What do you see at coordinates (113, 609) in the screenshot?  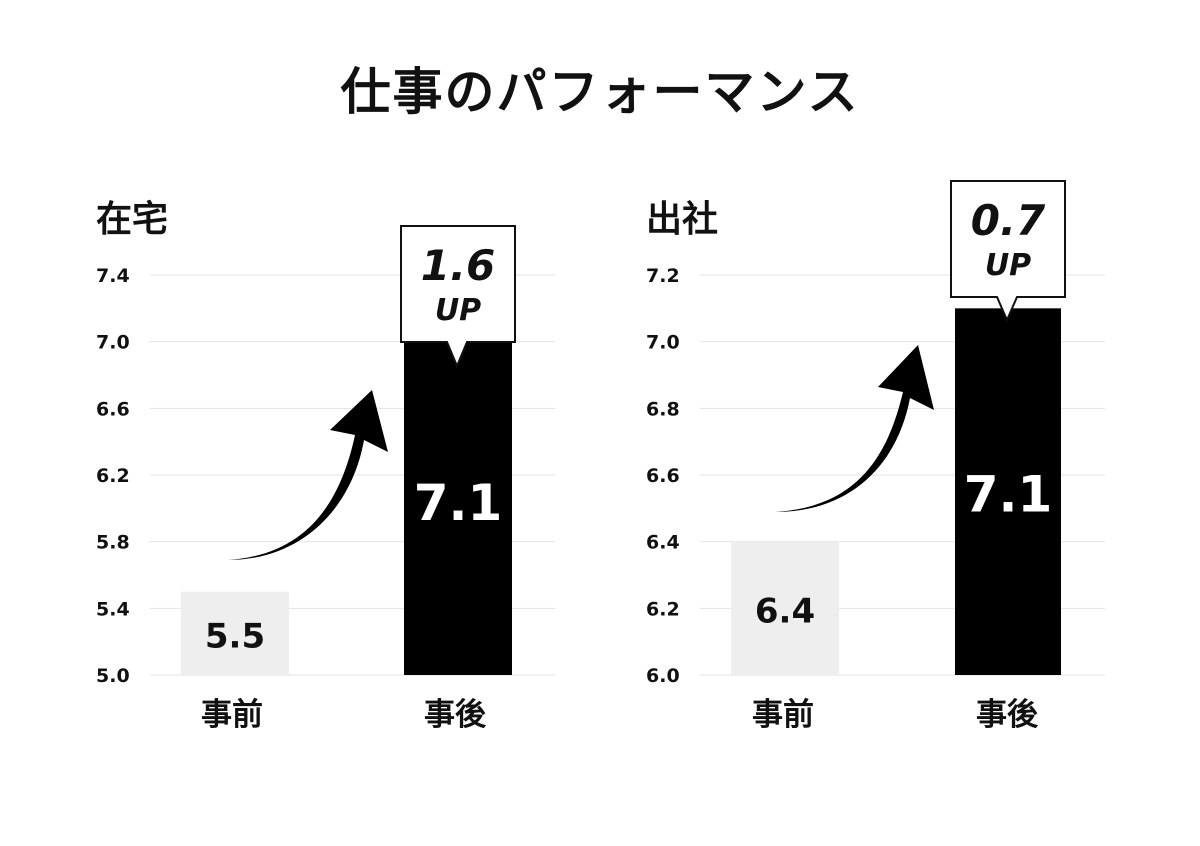 I see `y-tick-label: 5.4` at bounding box center [113, 609].